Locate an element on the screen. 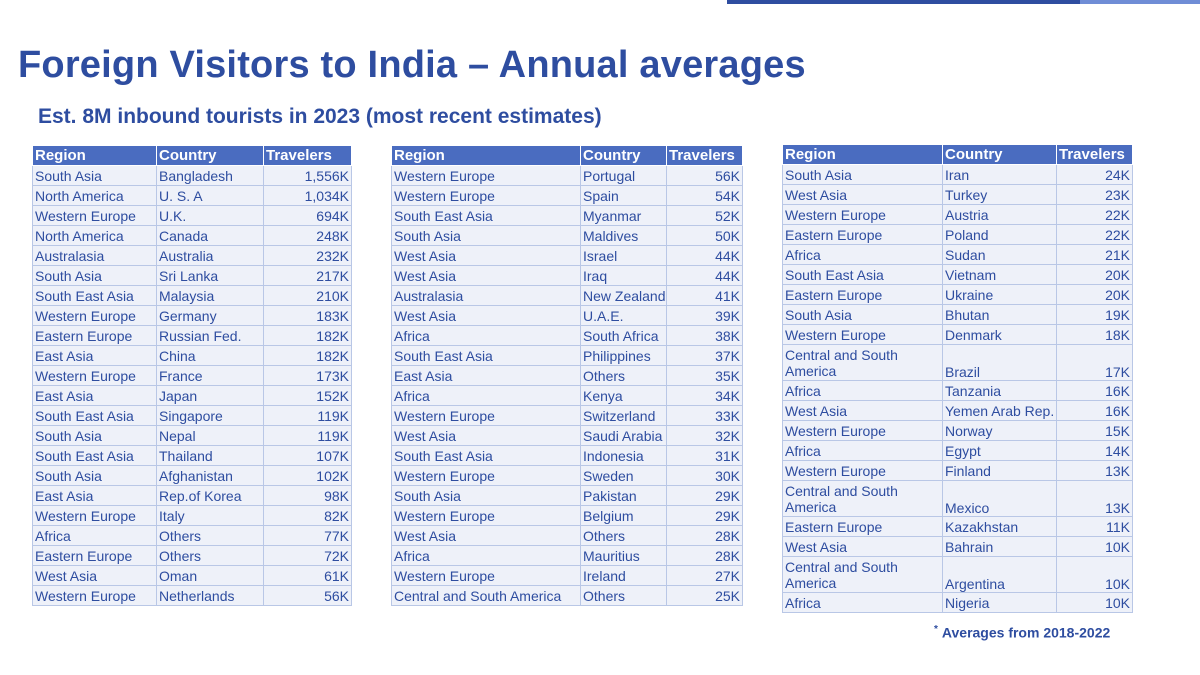  table-row: North America Canada 248K is located at coordinates (192, 235).